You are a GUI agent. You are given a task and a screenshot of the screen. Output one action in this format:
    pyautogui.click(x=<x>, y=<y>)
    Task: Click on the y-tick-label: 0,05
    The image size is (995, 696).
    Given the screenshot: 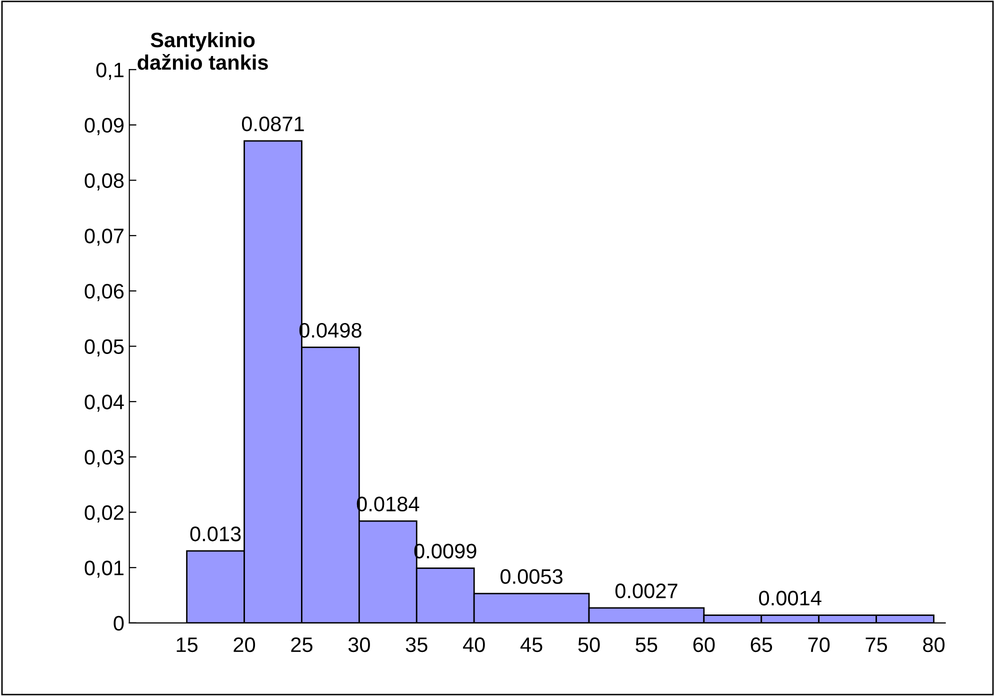 What is the action you would take?
    pyautogui.click(x=104, y=347)
    